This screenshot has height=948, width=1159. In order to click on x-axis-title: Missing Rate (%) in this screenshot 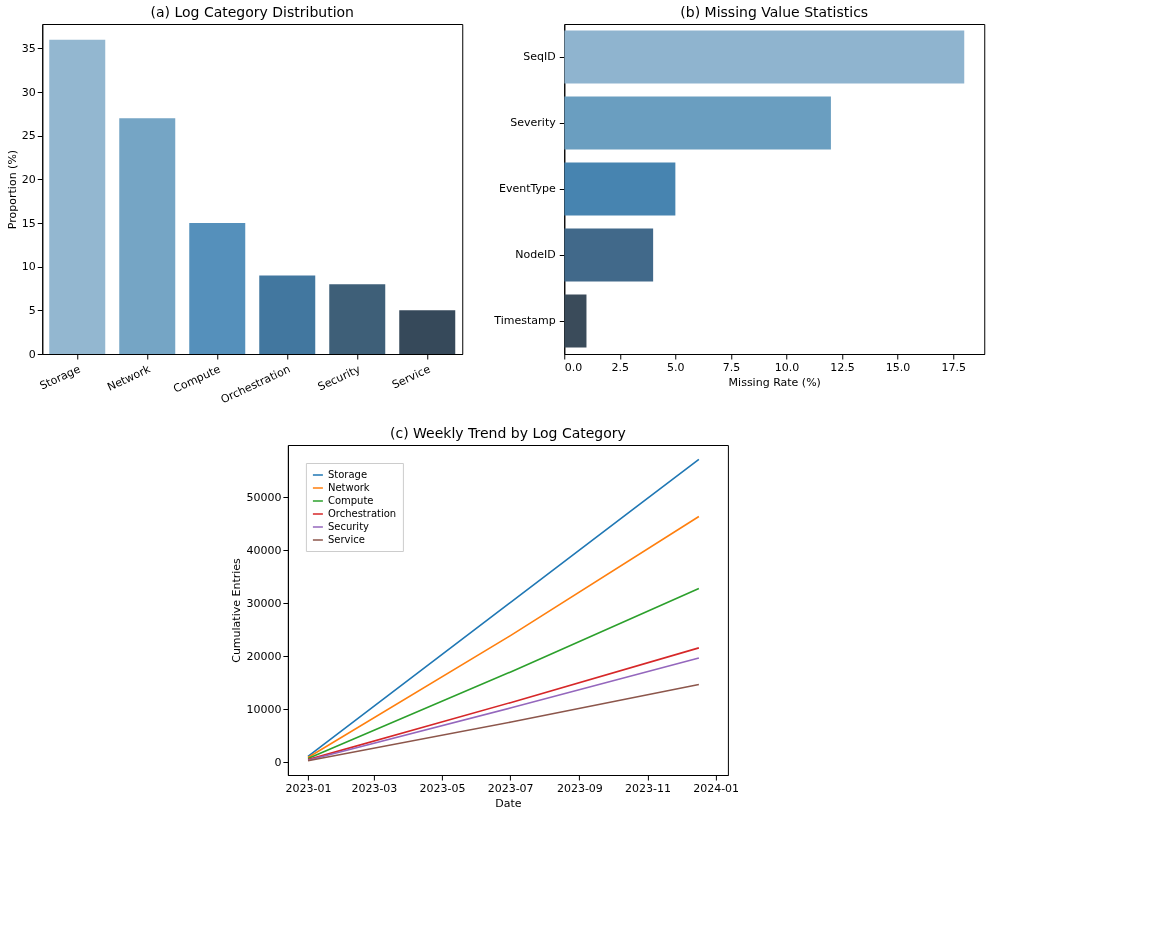, I will do `click(774, 382)`.